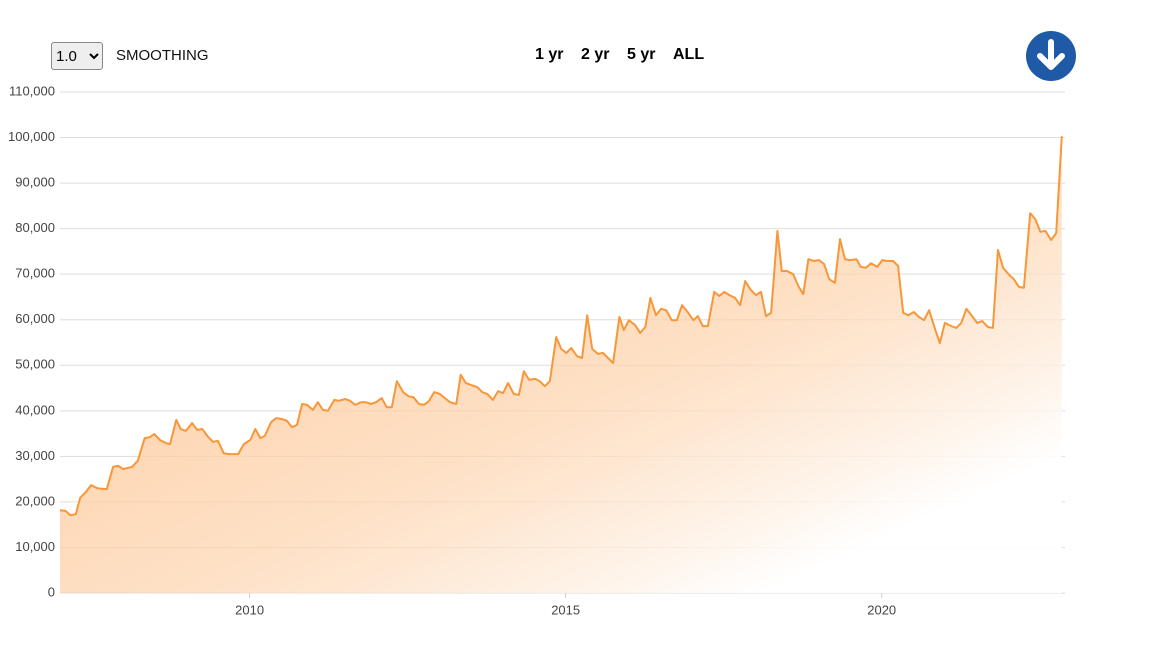  I want to click on y-tick-label: 20,000, so click(35, 500).